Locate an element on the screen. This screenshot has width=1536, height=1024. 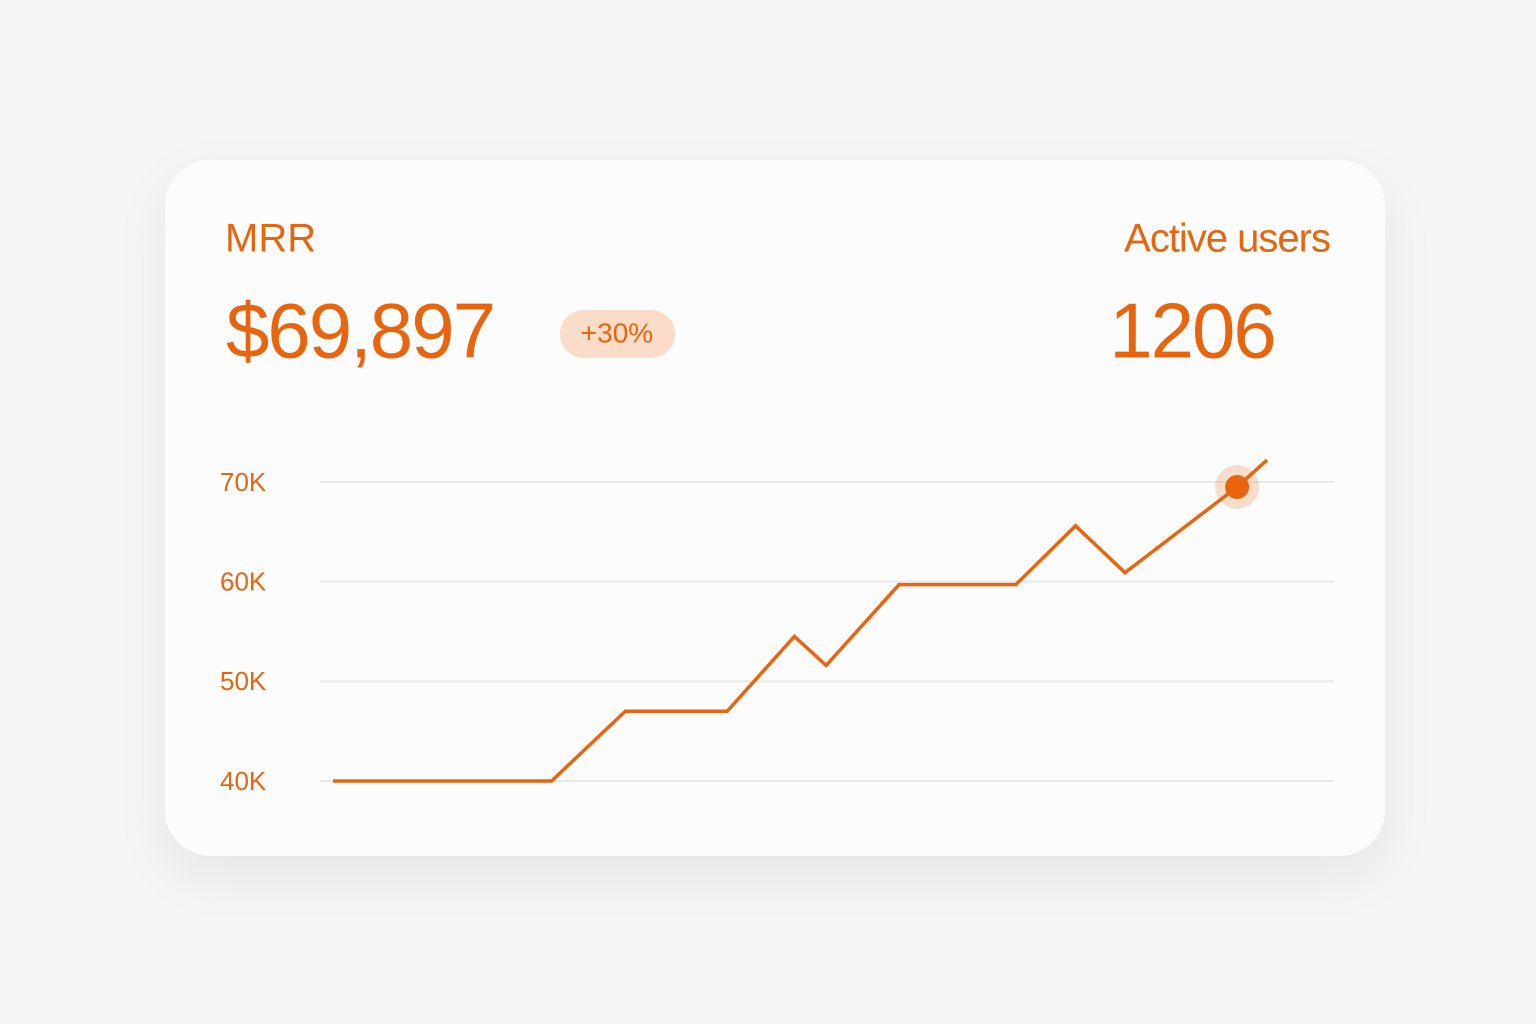
marker is located at coordinates (1237, 486).